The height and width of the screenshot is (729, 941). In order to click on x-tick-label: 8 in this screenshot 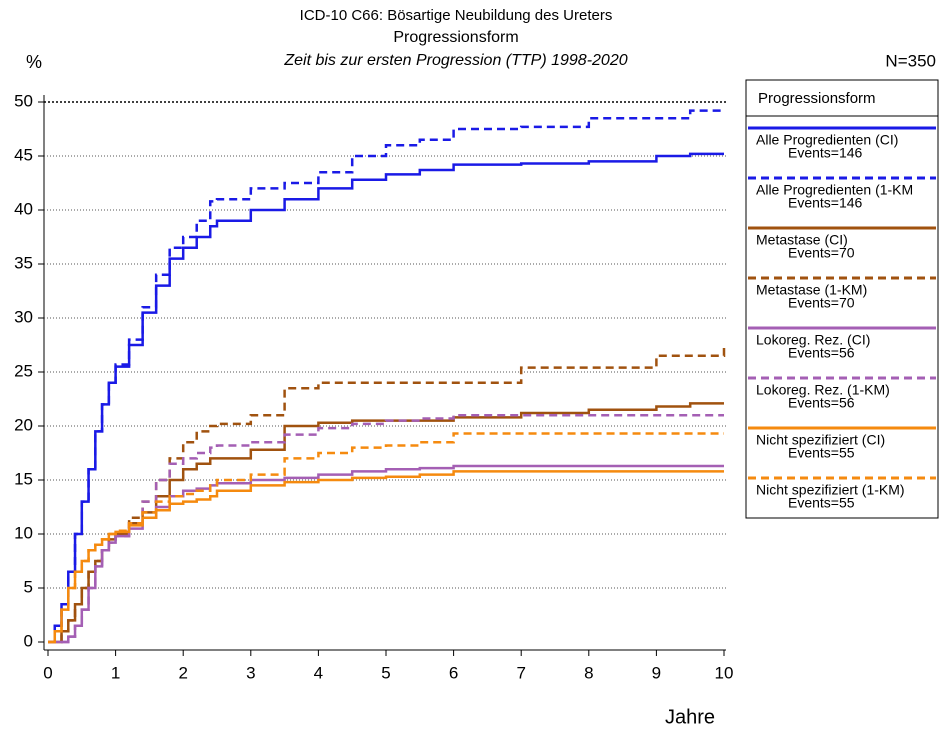, I will do `click(588, 672)`.